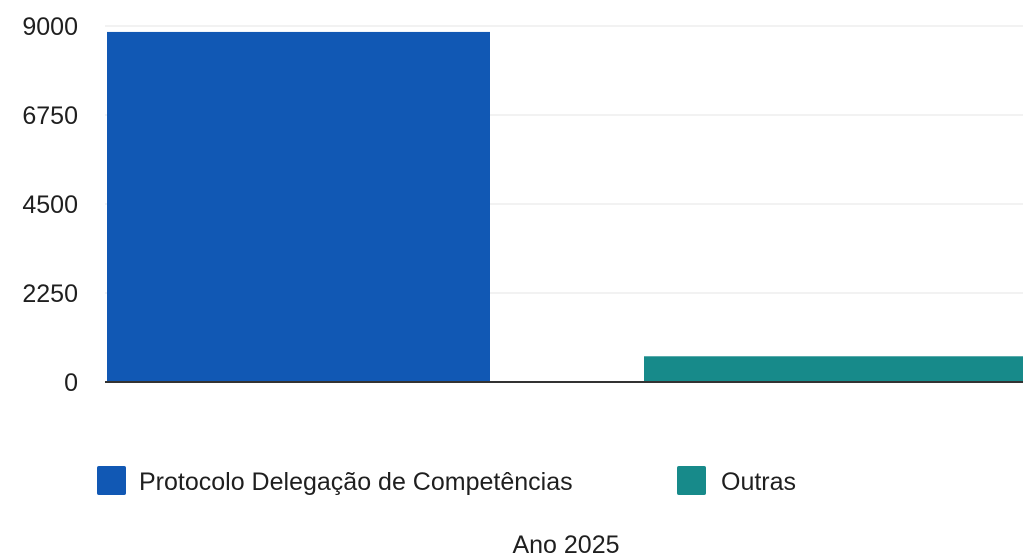  What do you see at coordinates (50, 27) in the screenshot?
I see `y-tick-label: 9000` at bounding box center [50, 27].